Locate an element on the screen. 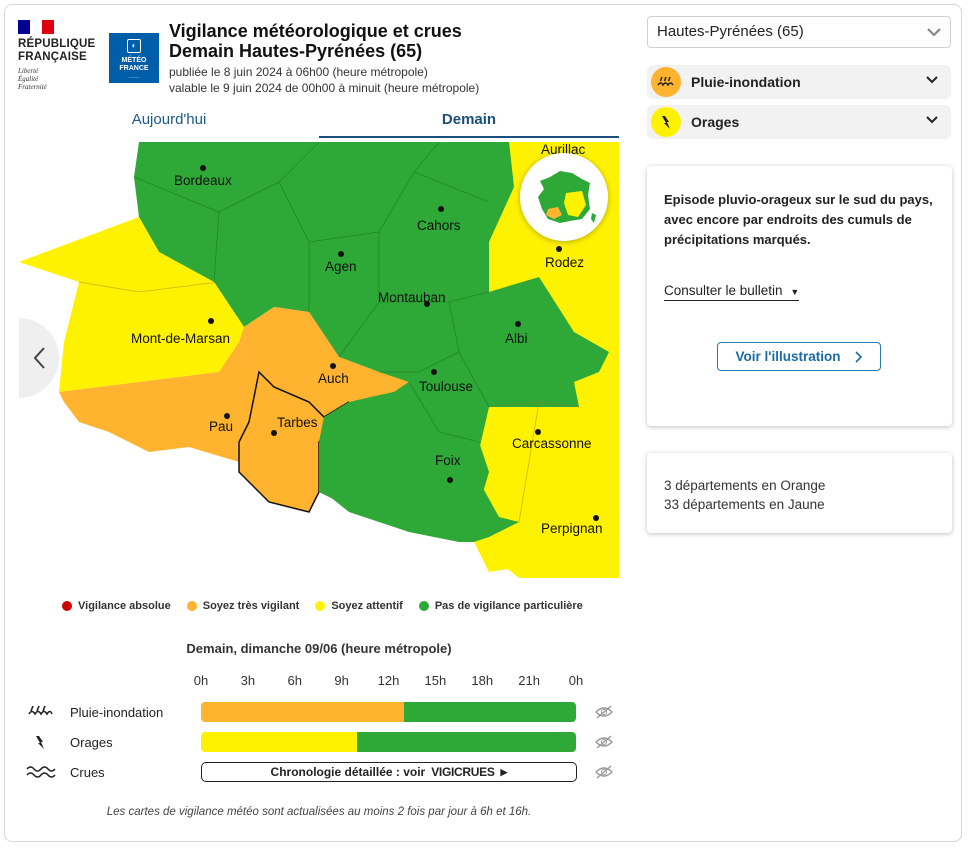 This screenshot has height=848, width=968. vigicrues-link: Chronologie détaillée : voir VIGICRUES ▶ is located at coordinates (389, 772).